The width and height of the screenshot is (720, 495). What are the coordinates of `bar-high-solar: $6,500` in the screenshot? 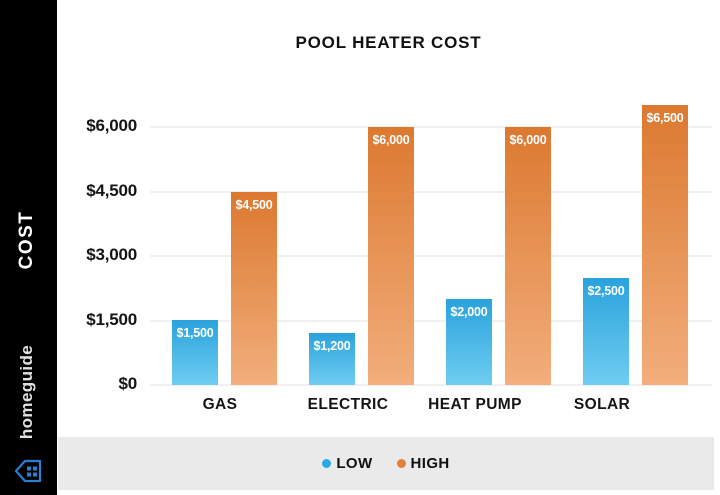 It's located at (665, 245).